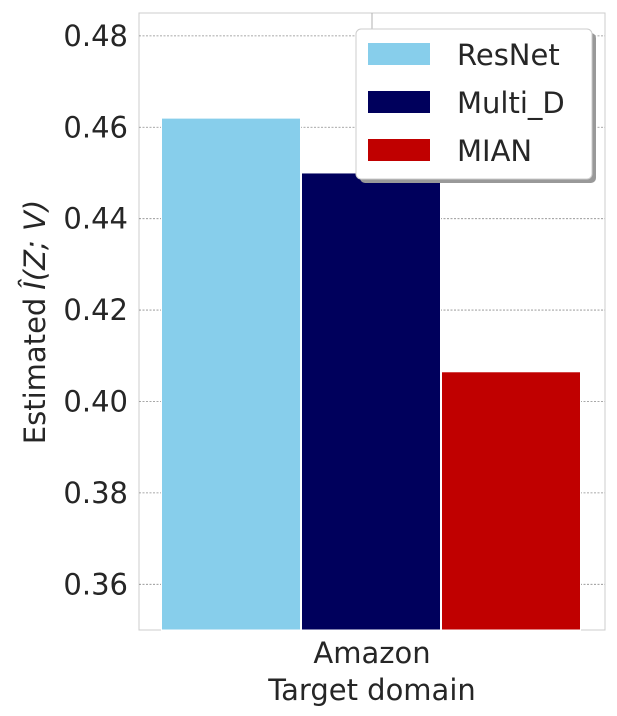 The image size is (617, 716). I want to click on y-tick-label: 0.42, so click(95, 310).